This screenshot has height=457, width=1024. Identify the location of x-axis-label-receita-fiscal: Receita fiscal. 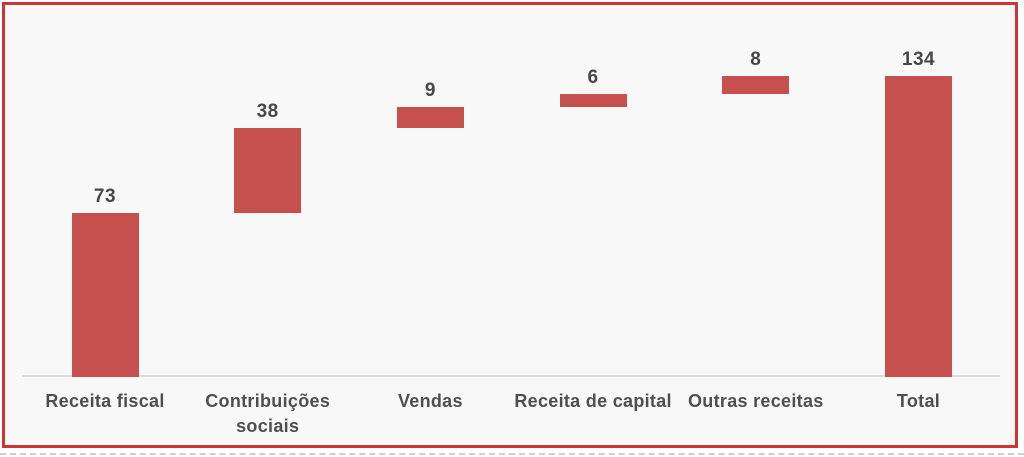
(105, 401).